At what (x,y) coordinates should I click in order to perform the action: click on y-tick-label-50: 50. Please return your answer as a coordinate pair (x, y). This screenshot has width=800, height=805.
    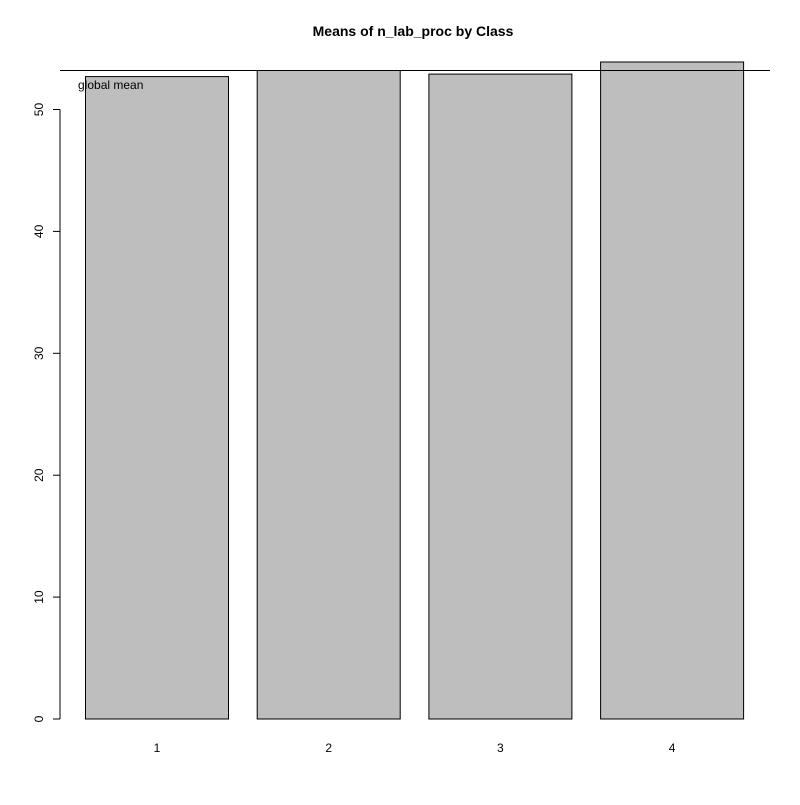
    Looking at the image, I should click on (39, 110).